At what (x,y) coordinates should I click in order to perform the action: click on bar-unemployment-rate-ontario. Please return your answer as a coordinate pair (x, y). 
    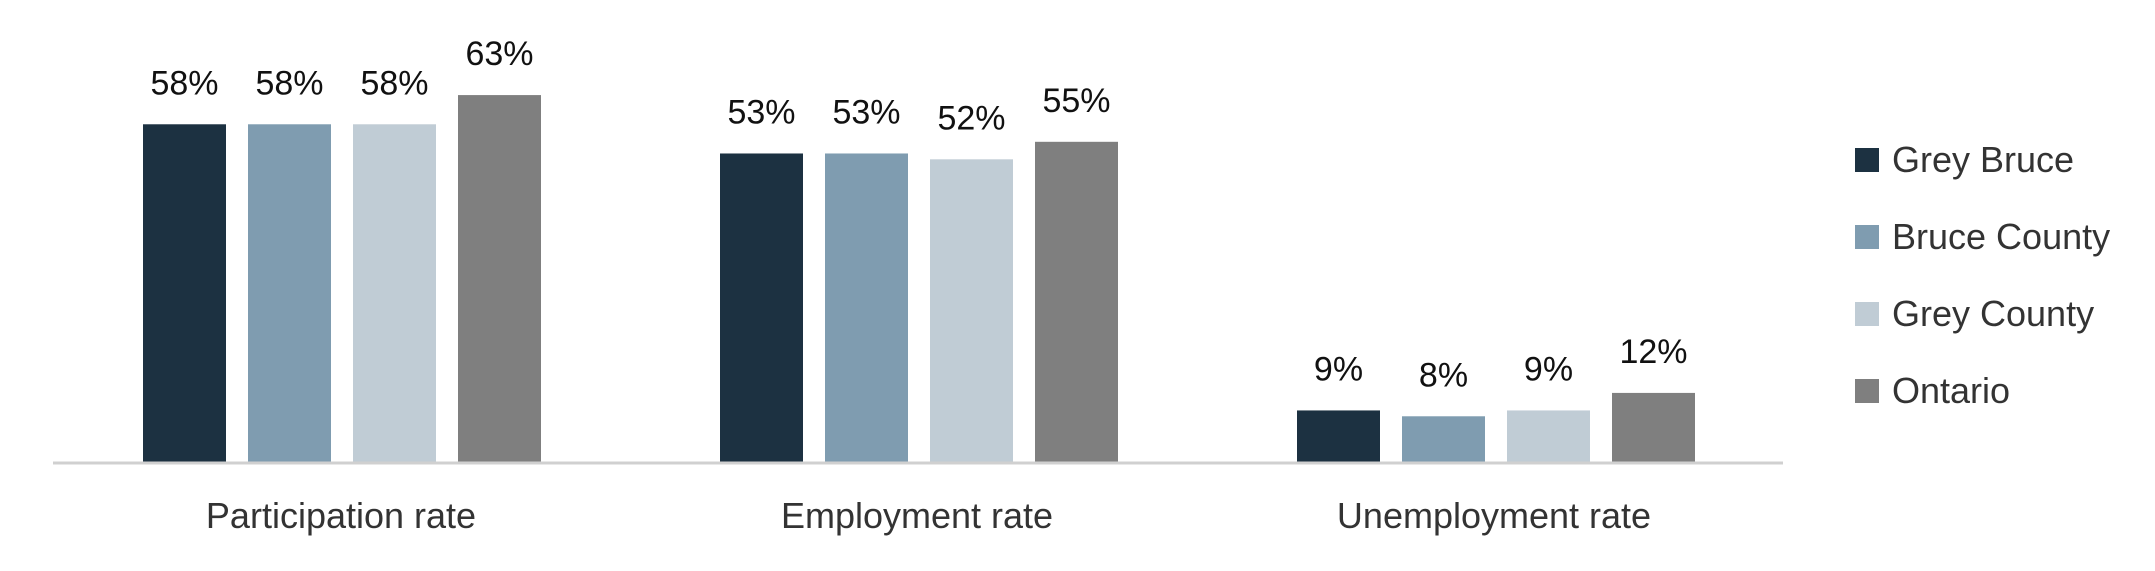
    Looking at the image, I should click on (1653, 427).